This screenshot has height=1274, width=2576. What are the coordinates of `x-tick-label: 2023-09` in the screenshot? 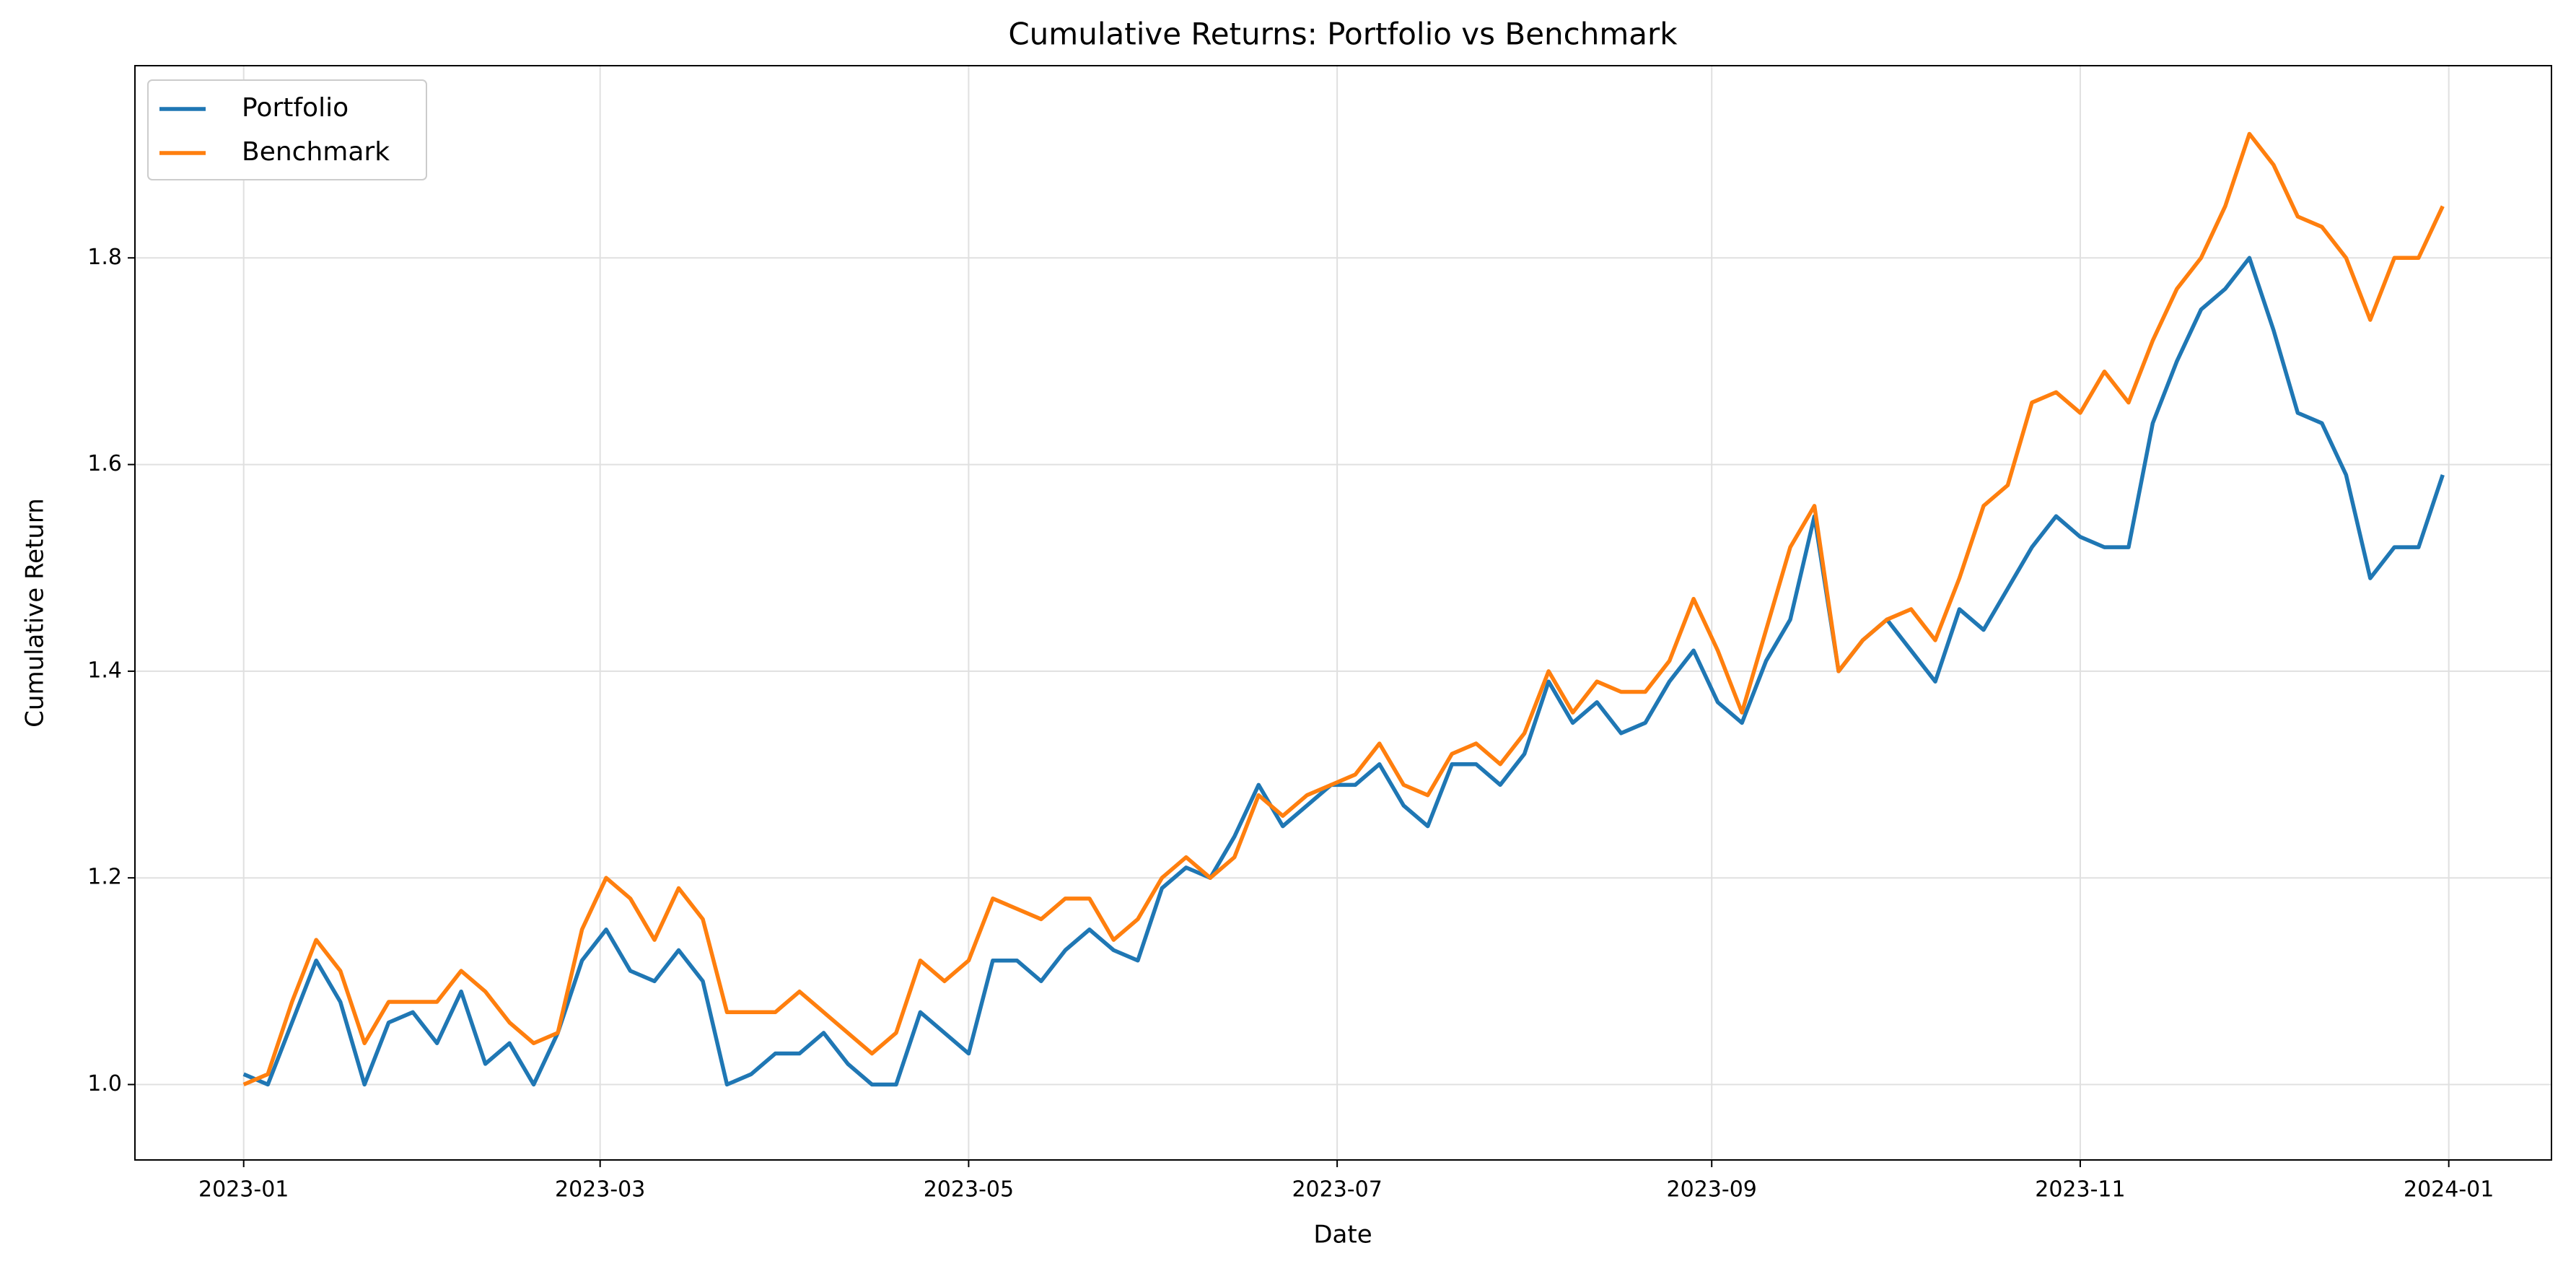 It's located at (1712, 1190).